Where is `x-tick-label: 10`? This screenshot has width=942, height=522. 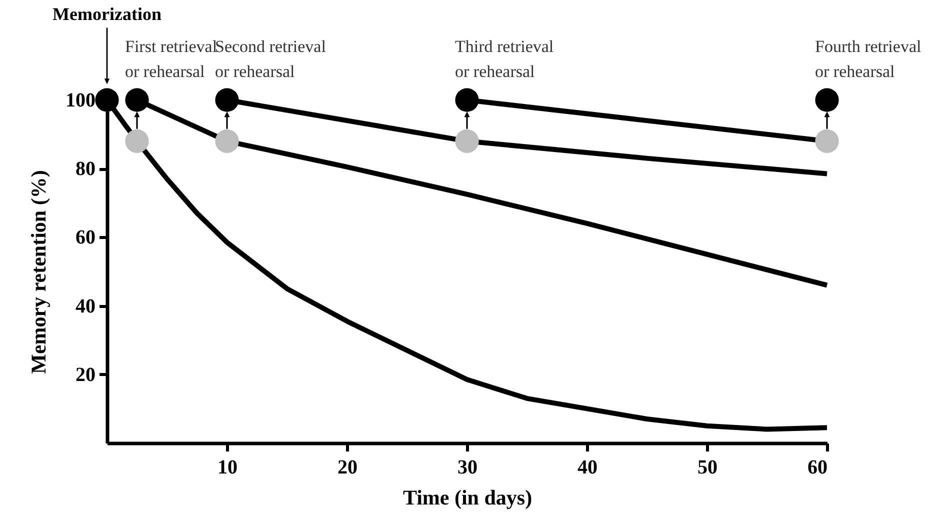 x-tick-label: 10 is located at coordinates (228, 467).